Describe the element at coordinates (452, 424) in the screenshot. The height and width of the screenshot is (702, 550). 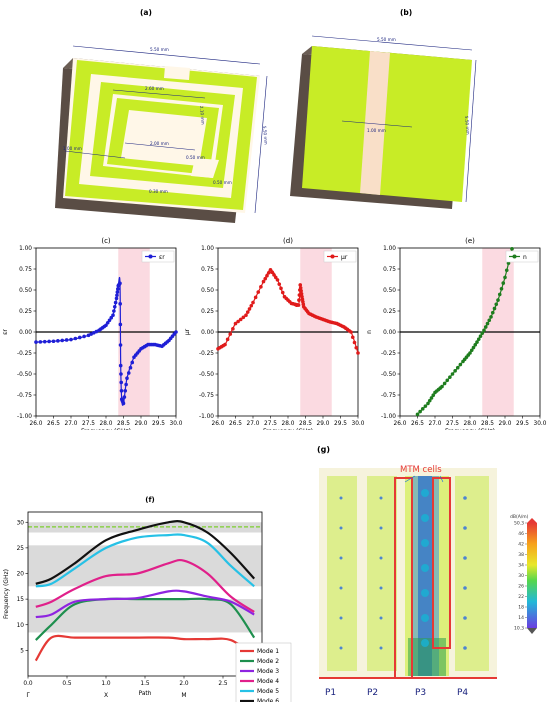
I see `x-tick-label: 27.5` at that location.